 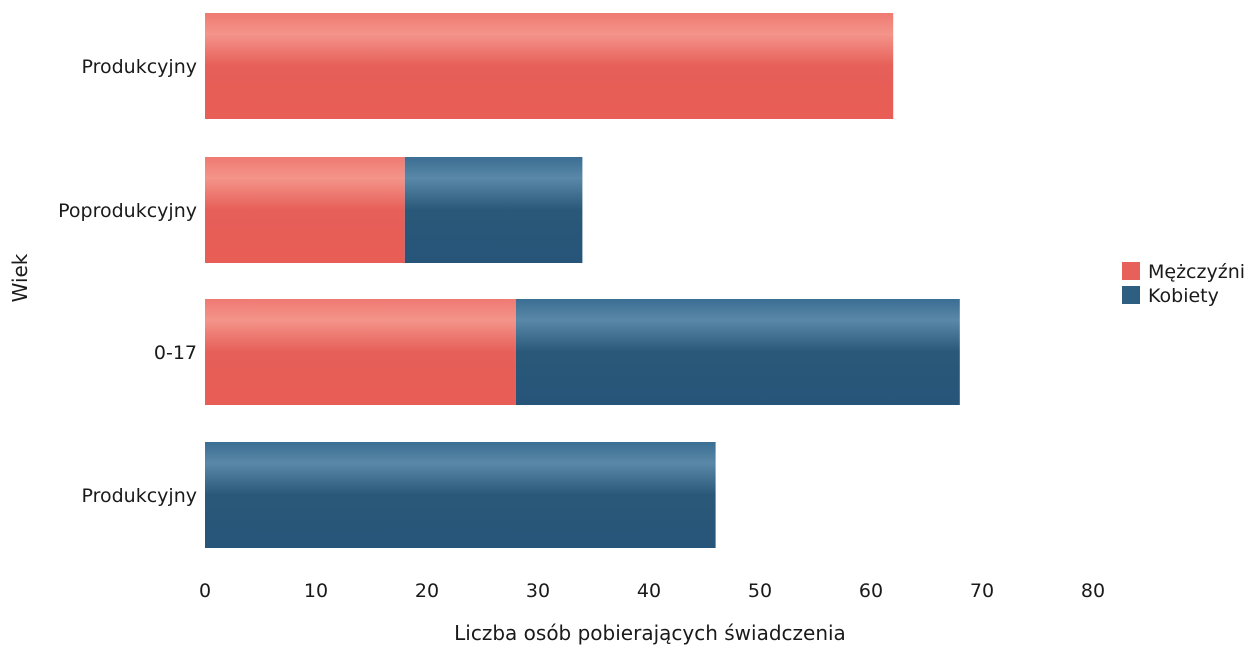 What do you see at coordinates (127, 211) in the screenshot?
I see `category-label-1: Poprodukcyjny` at bounding box center [127, 211].